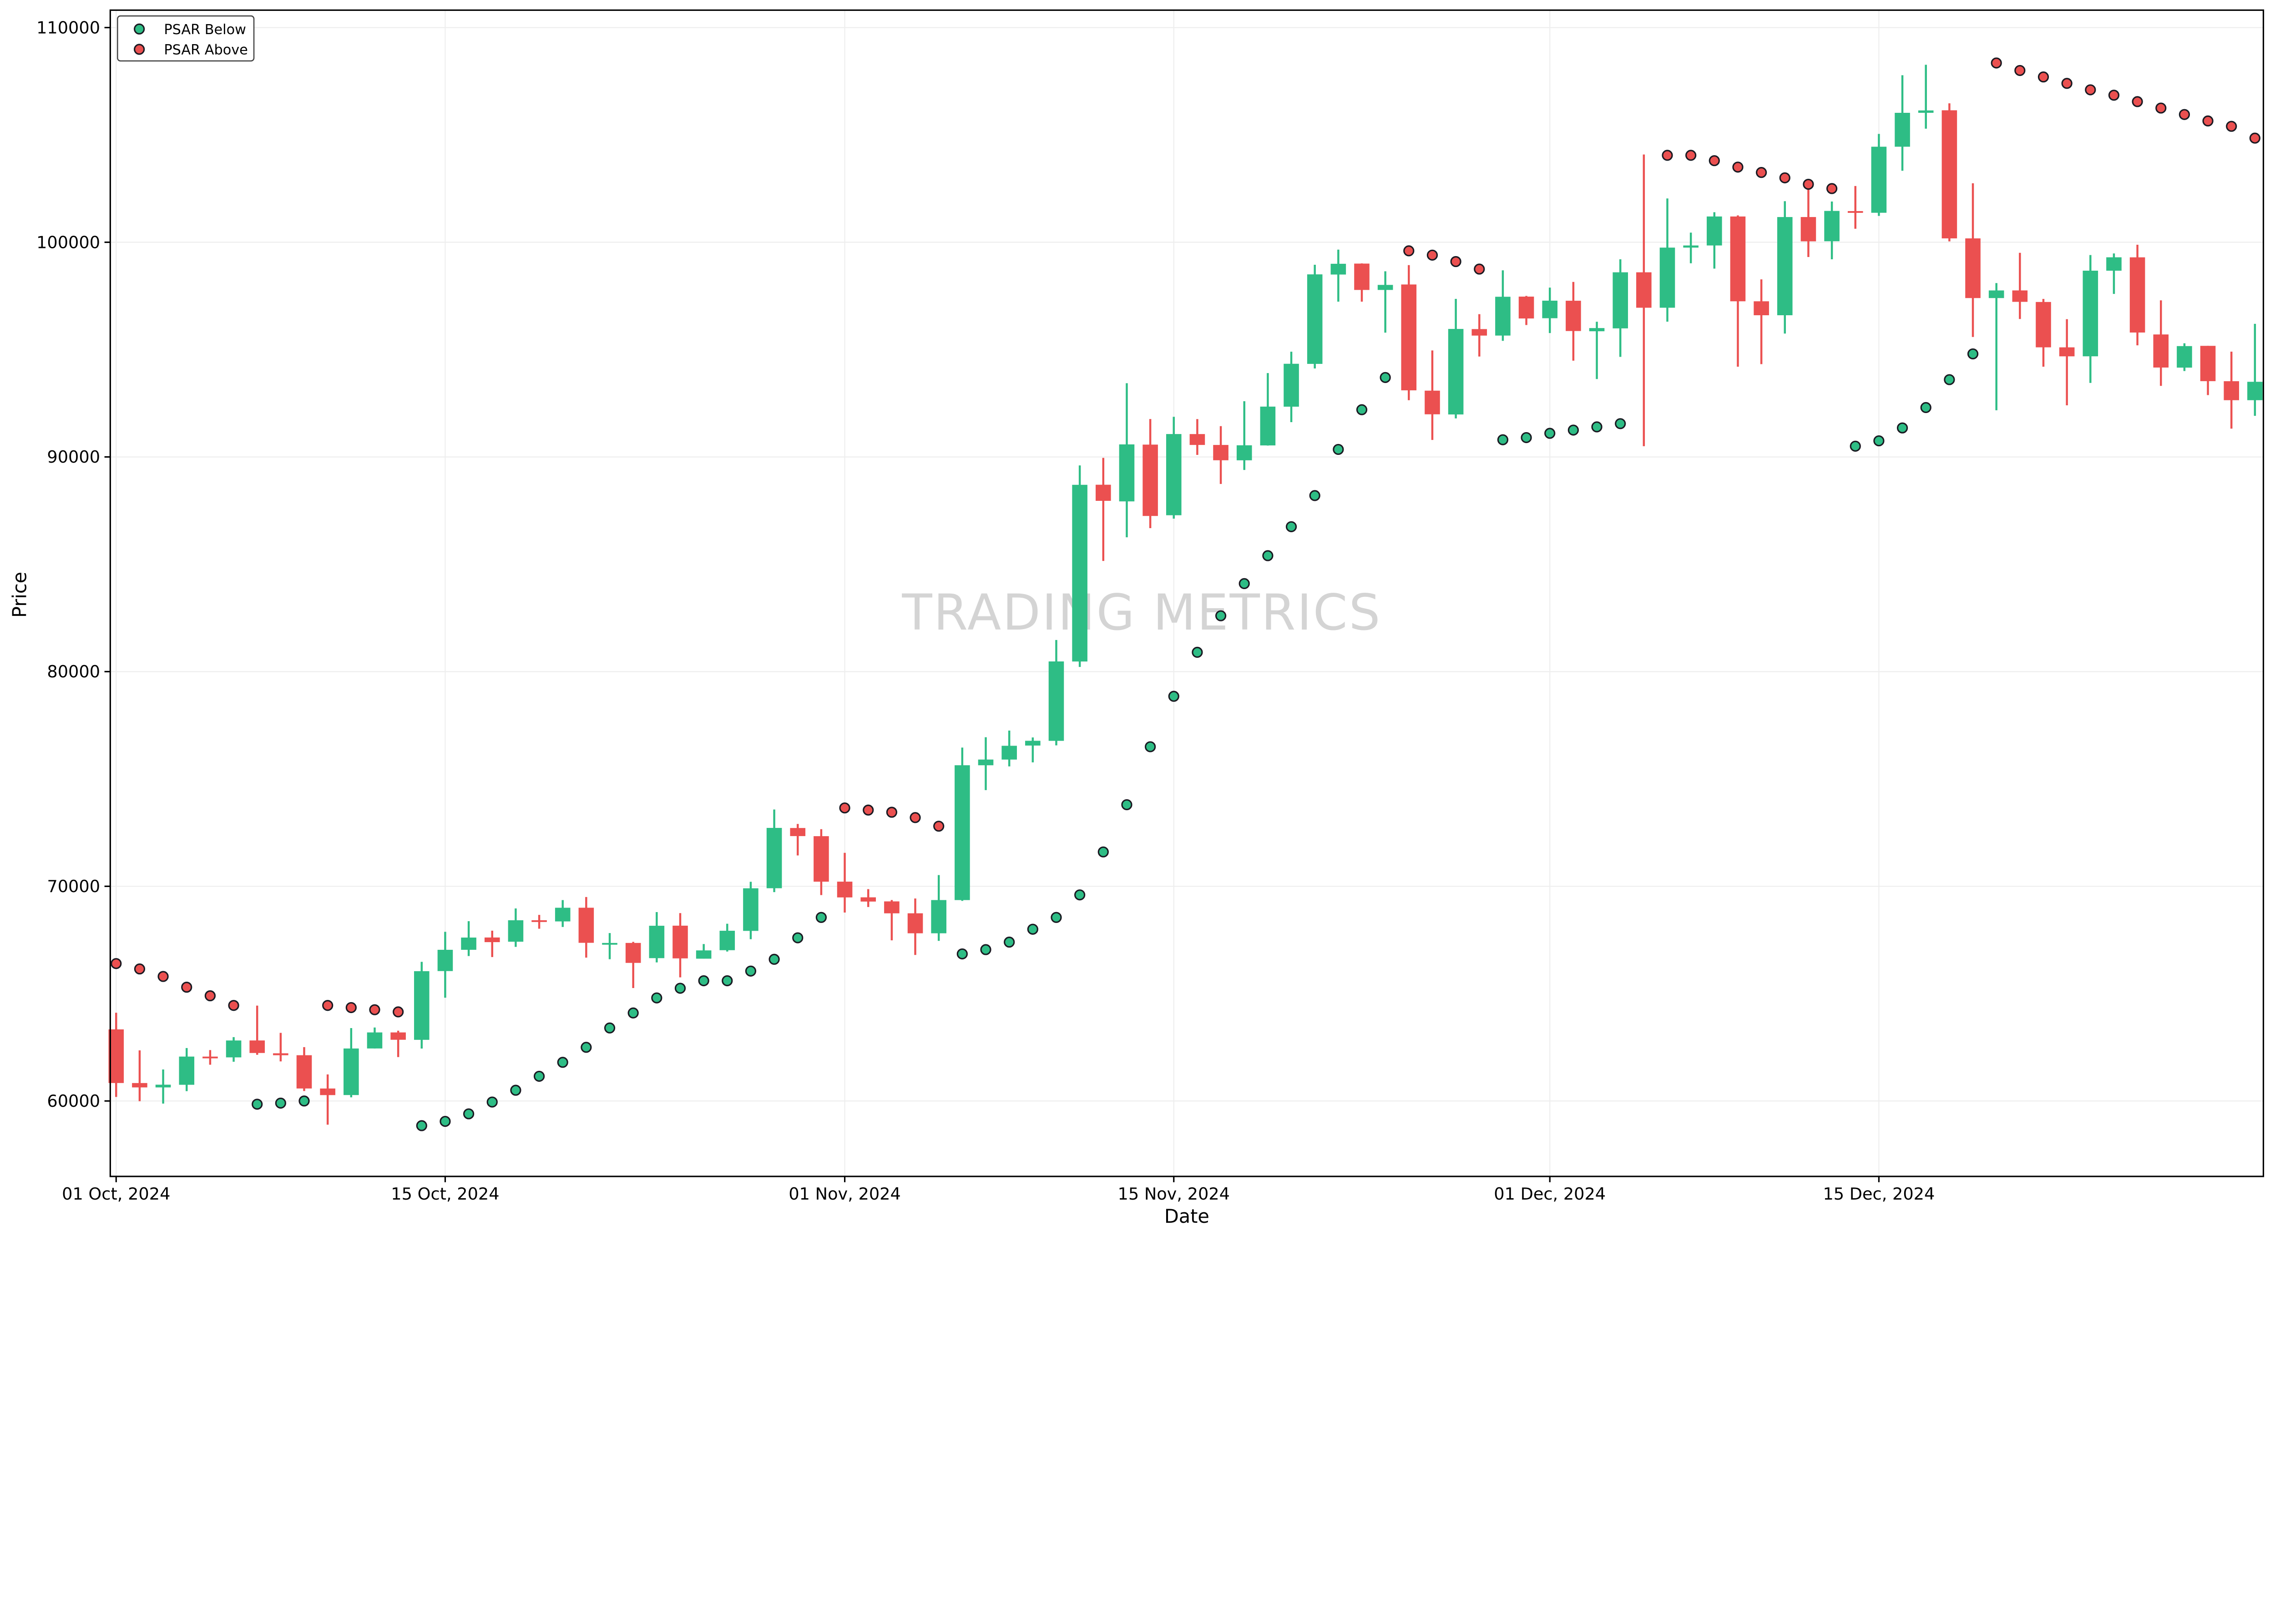 This screenshot has width=2275, height=1624. Describe the element at coordinates (73, 564) in the screenshot. I see `y-axis: 60000 70000 80000 90000 100000 110000` at that location.